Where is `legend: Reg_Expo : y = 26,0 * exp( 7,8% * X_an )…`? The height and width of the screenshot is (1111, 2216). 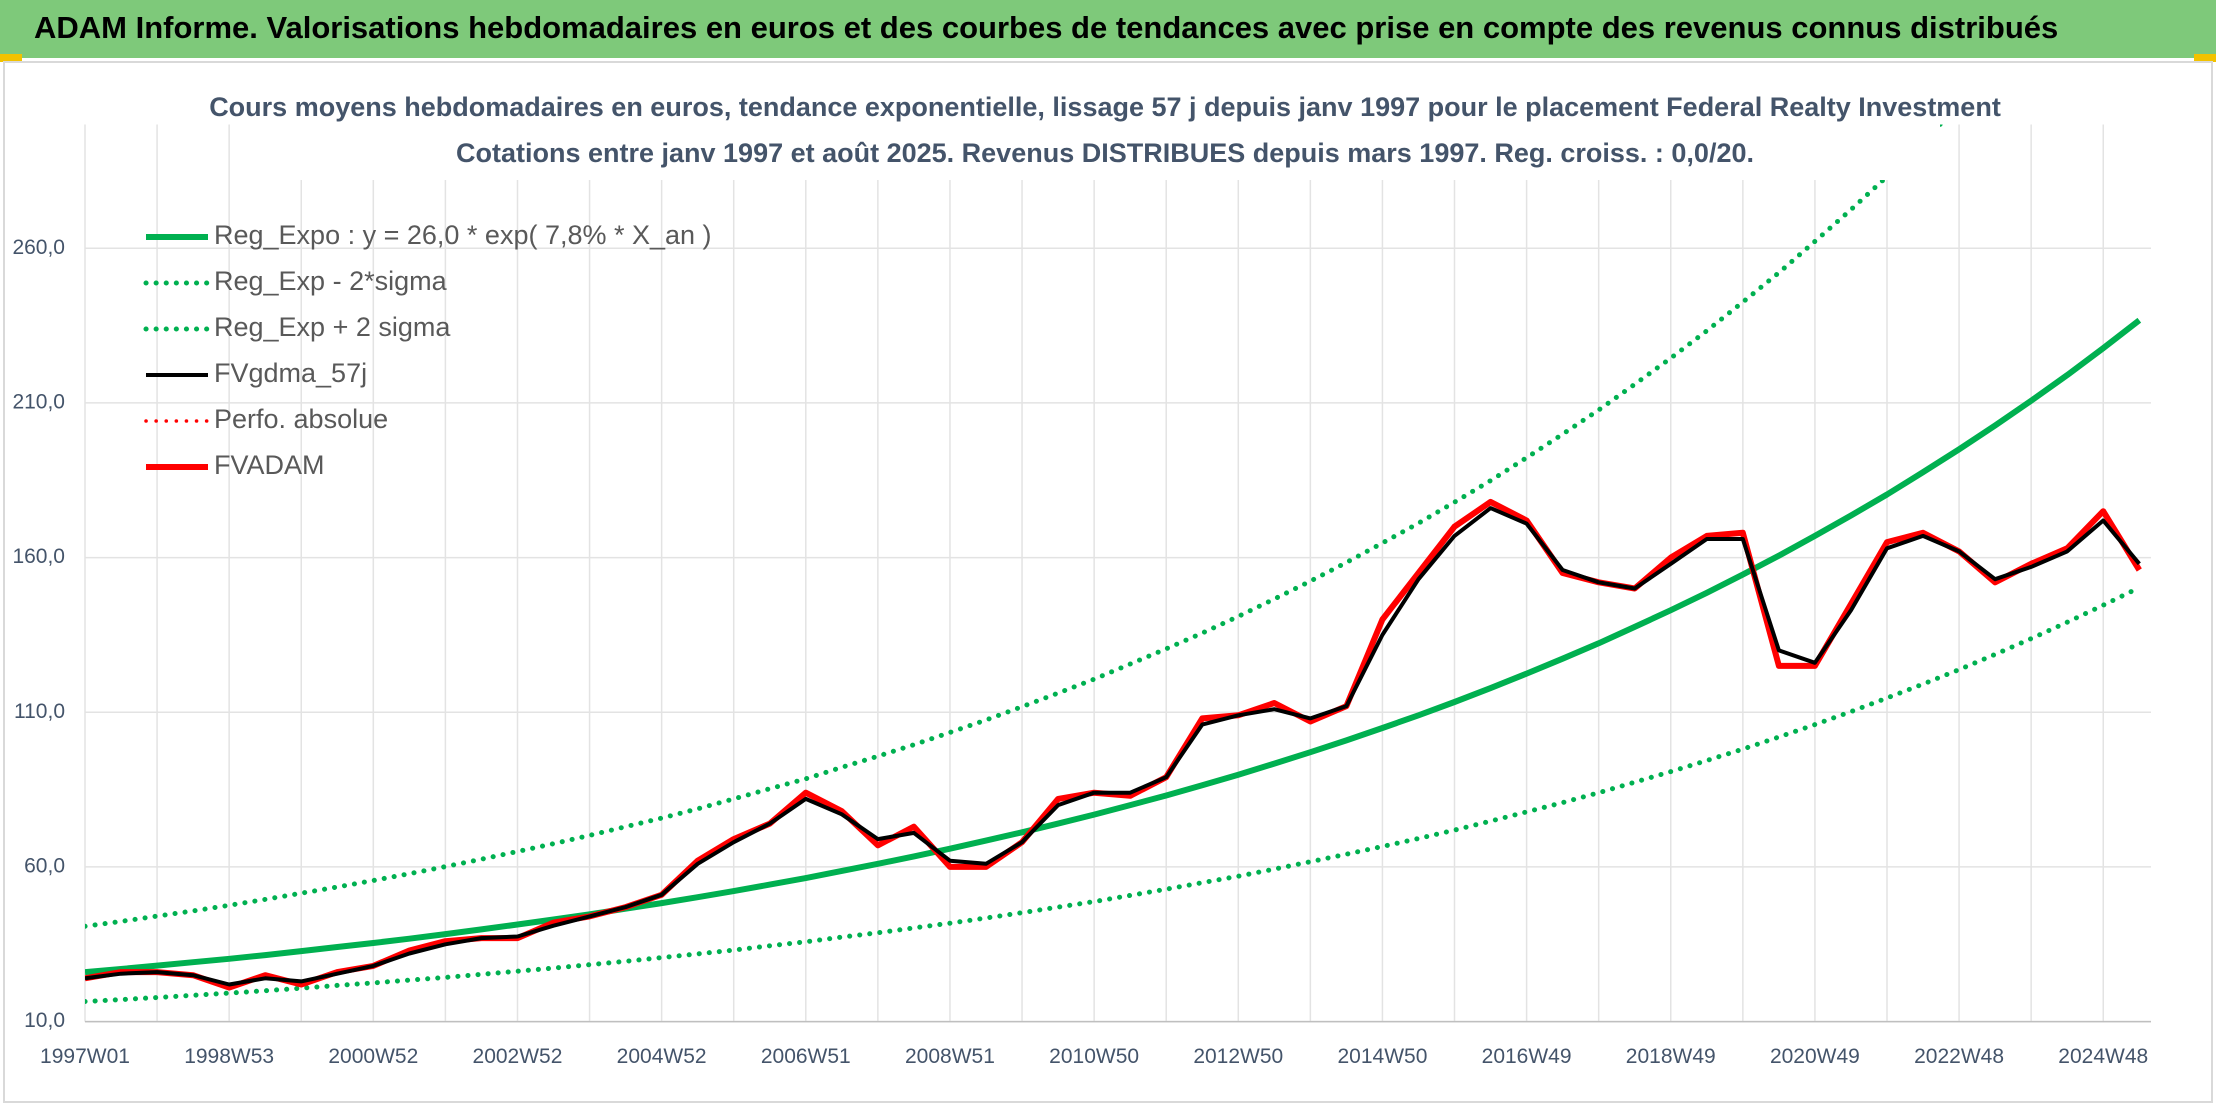 legend: Reg_Expo : y = 26,0 * exp( 7,8% * X_an )… is located at coordinates (427, 350).